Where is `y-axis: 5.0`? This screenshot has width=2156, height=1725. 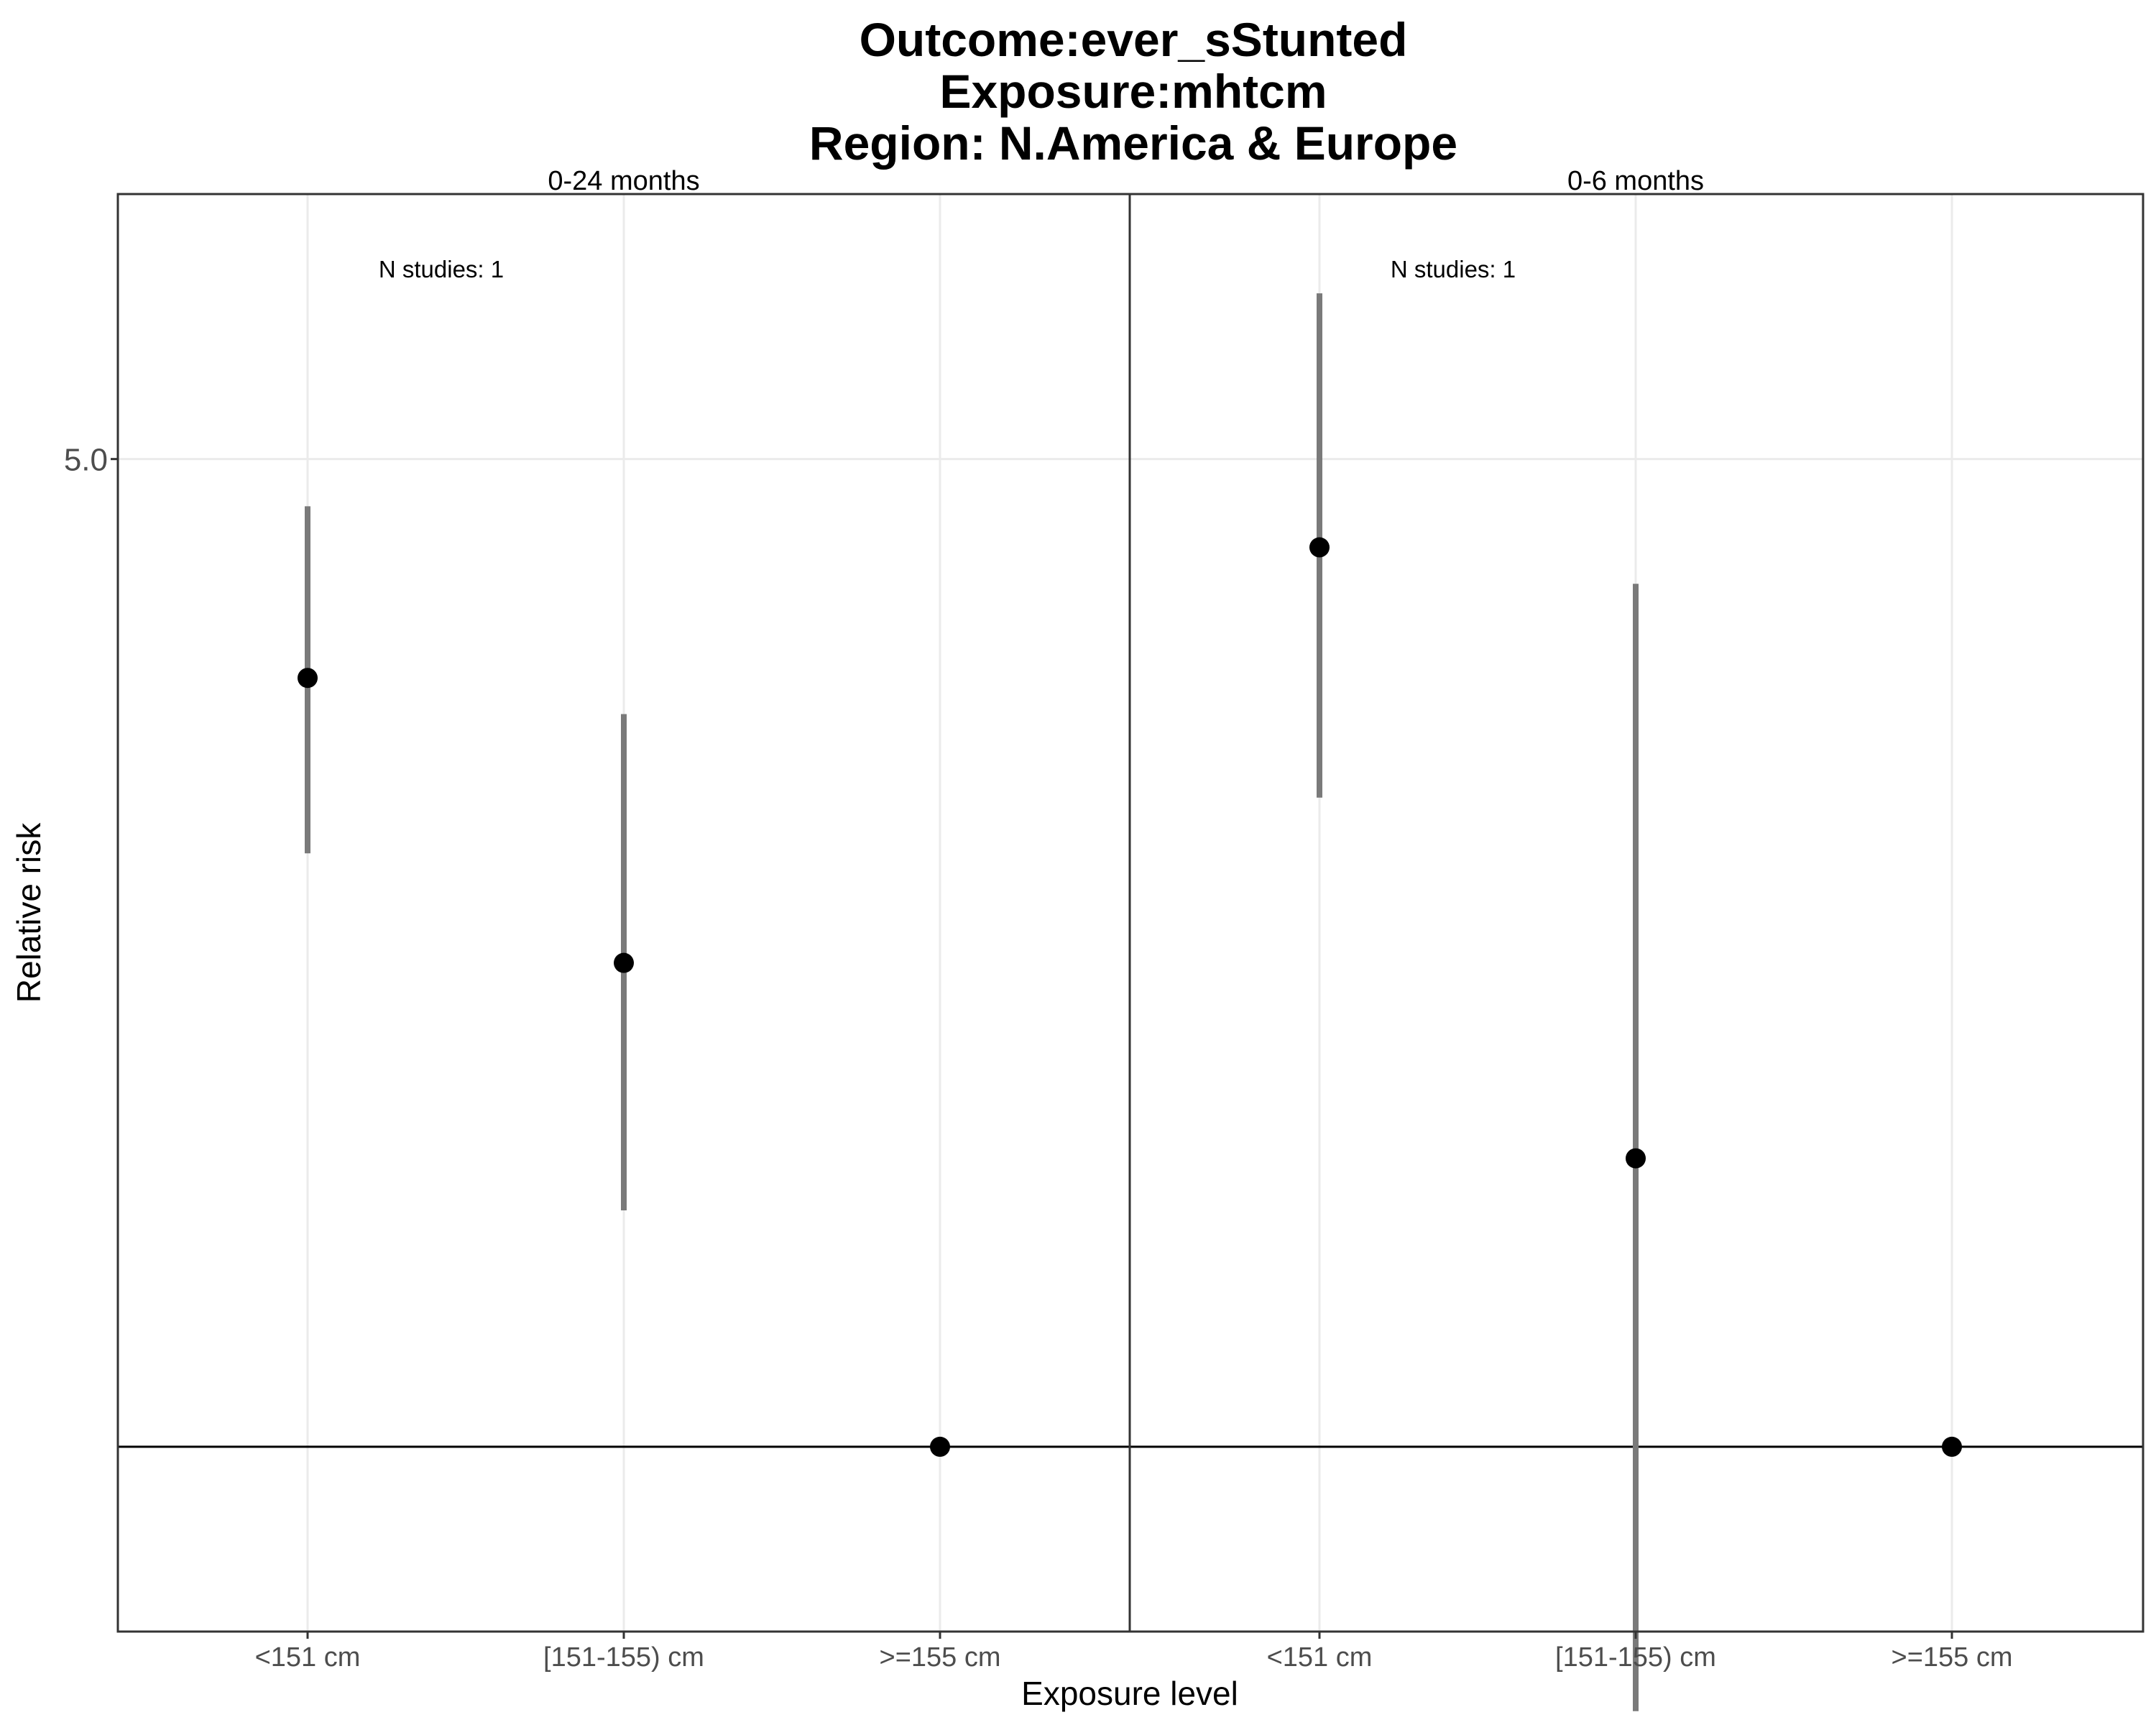 y-axis: 5.0 is located at coordinates (91, 460).